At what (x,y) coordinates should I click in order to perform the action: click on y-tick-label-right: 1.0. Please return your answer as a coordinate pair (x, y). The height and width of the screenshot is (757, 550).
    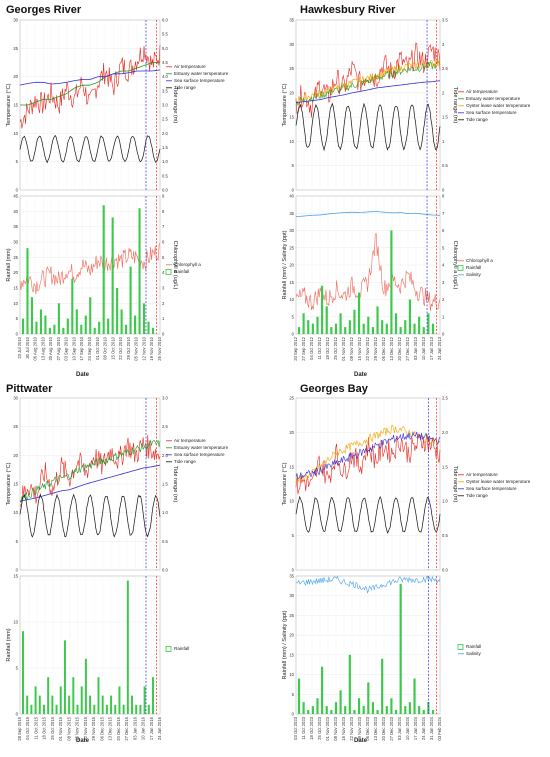
    Looking at the image, I should click on (445, 501).